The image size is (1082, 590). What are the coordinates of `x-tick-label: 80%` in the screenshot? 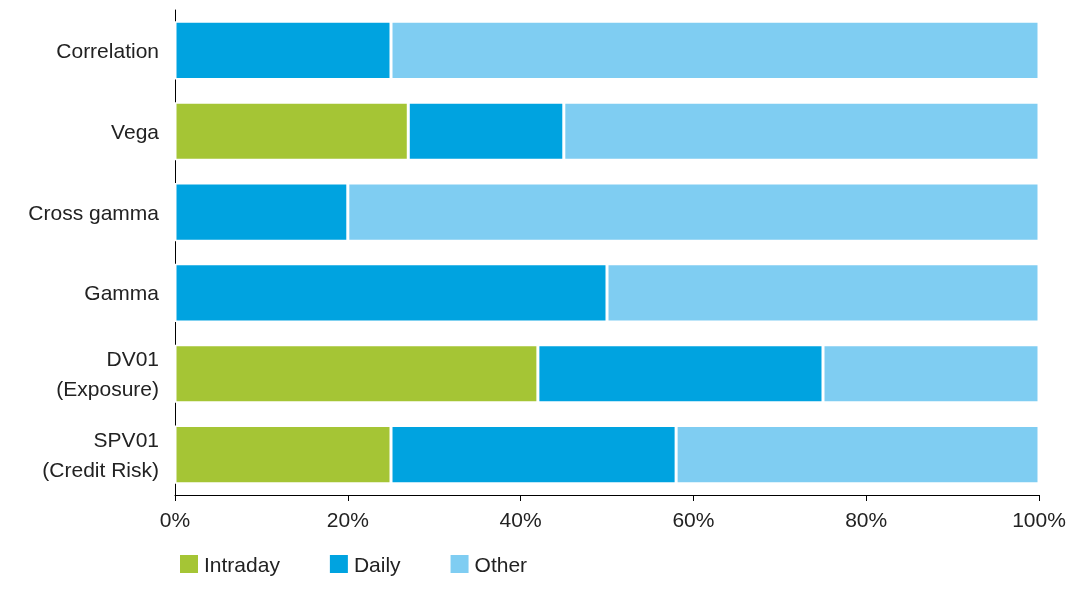 It's located at (866, 519).